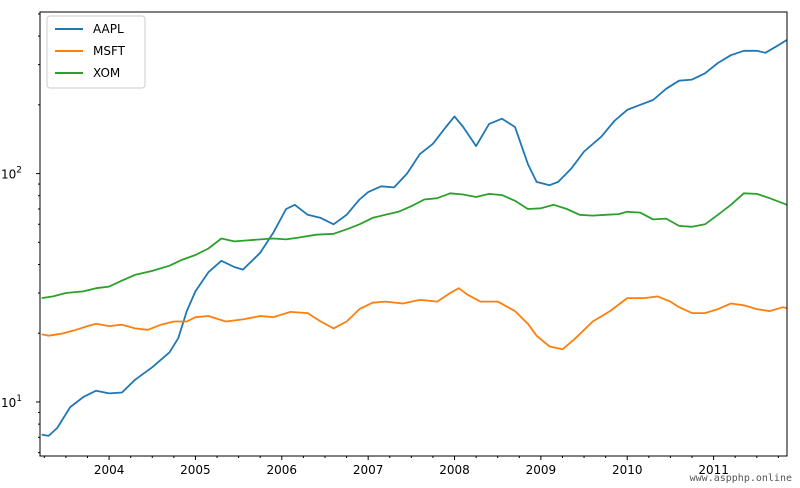 This screenshot has height=488, width=800. I want to click on series-line-msft, so click(414, 319).